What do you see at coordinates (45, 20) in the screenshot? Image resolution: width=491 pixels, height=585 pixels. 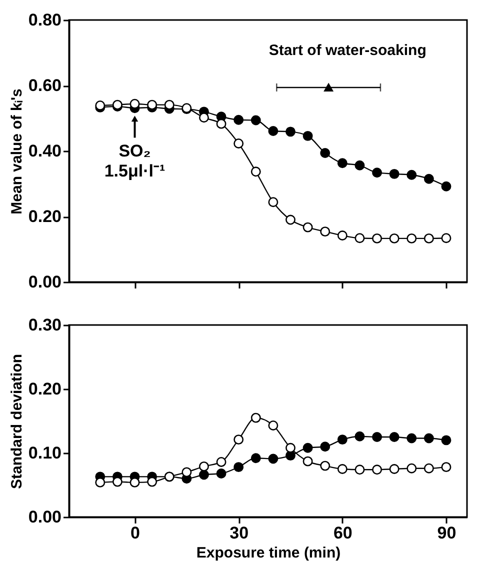 I see `y-tick-label: 0.80` at bounding box center [45, 20].